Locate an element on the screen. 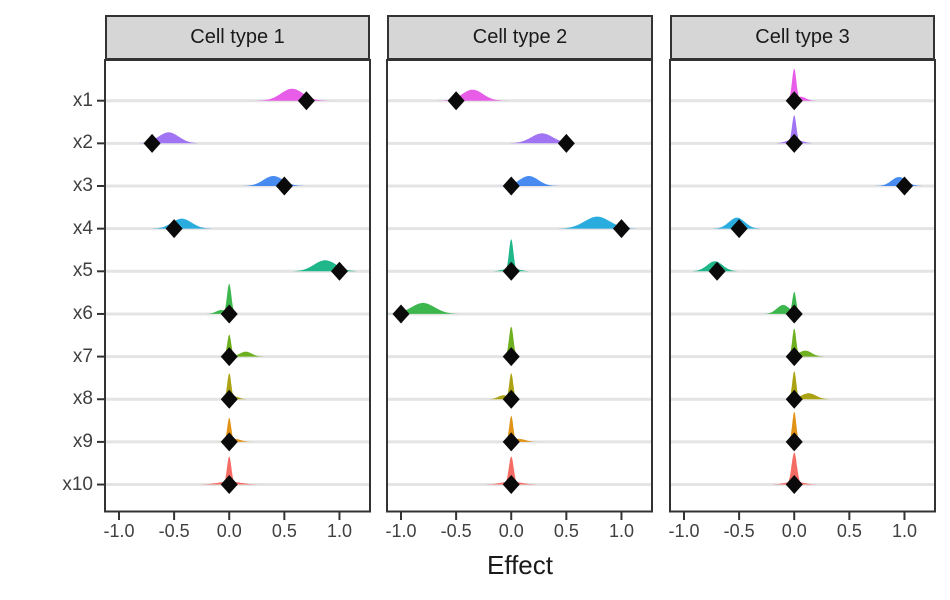  y-axis-label-x9: x9 is located at coordinates (82, 441).